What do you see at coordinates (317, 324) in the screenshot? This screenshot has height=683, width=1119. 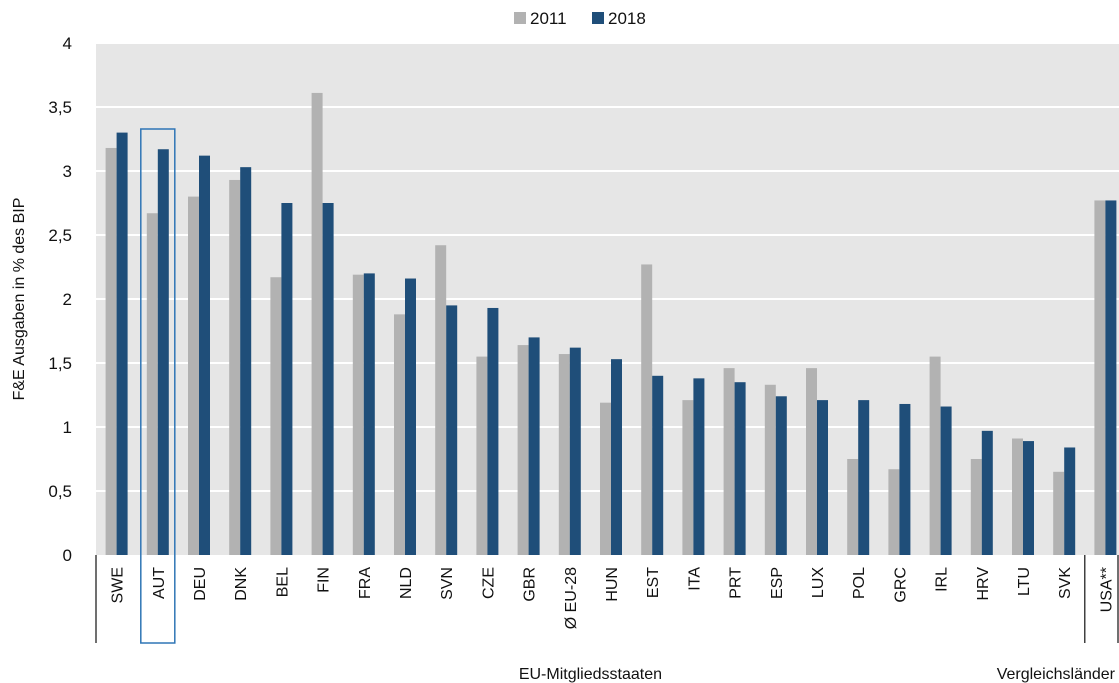 I see `bar-2011-FIN` at bounding box center [317, 324].